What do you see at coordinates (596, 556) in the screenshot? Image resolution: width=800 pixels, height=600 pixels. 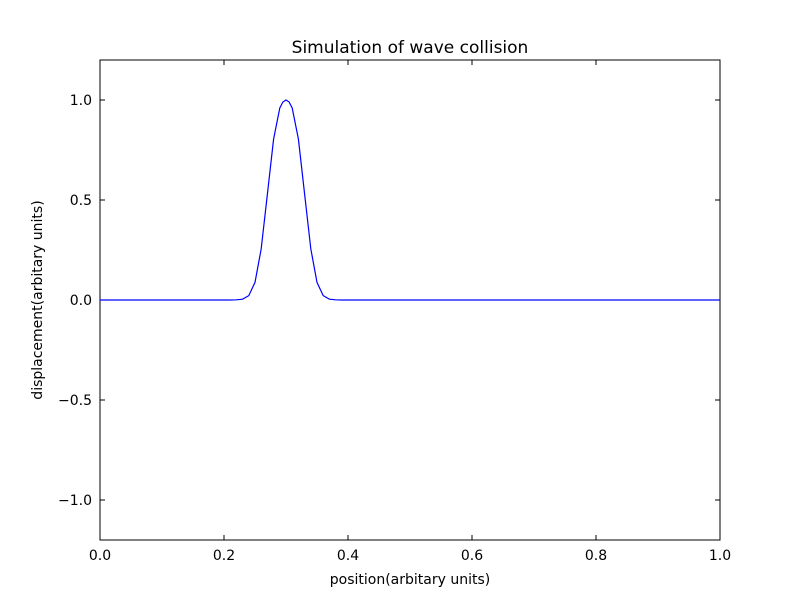 I see `x-tick-label: 0.8` at bounding box center [596, 556].